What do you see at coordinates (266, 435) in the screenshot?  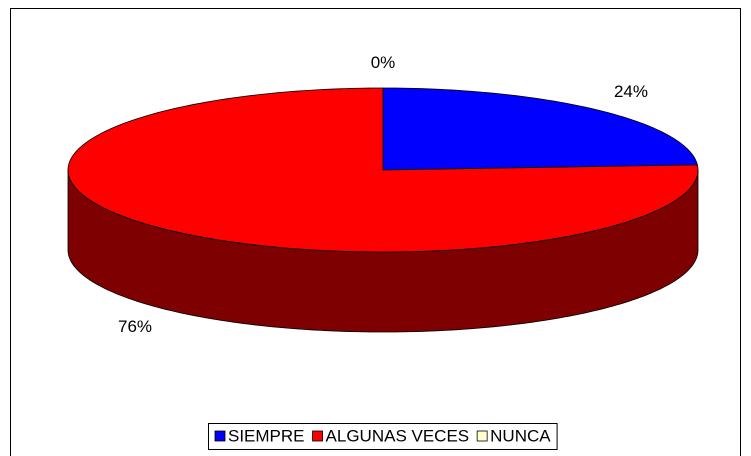 I see `legend-label: SIEMPRE` at bounding box center [266, 435].